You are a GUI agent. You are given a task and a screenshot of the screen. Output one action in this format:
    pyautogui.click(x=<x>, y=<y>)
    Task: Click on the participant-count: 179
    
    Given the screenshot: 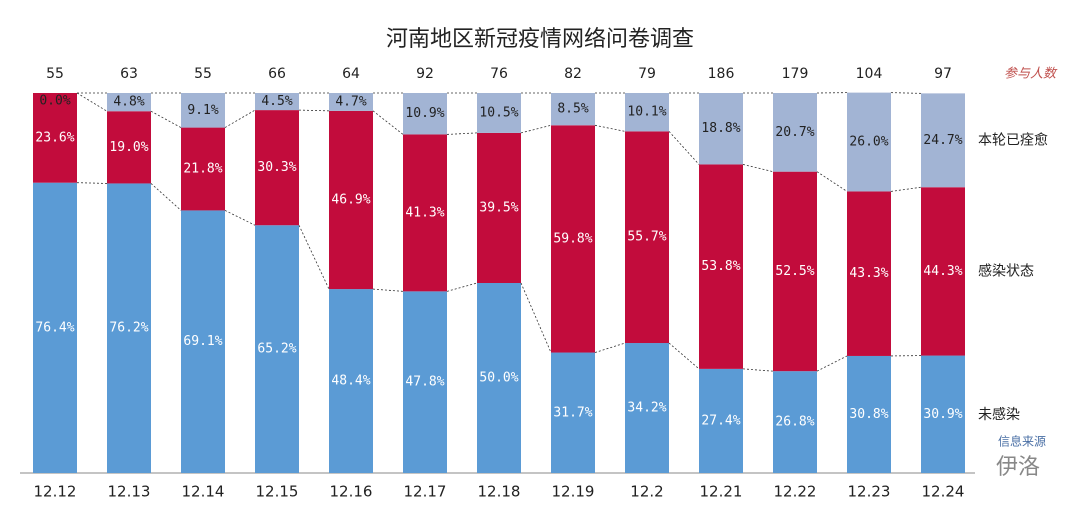 What is the action you would take?
    pyautogui.click(x=795, y=74)
    